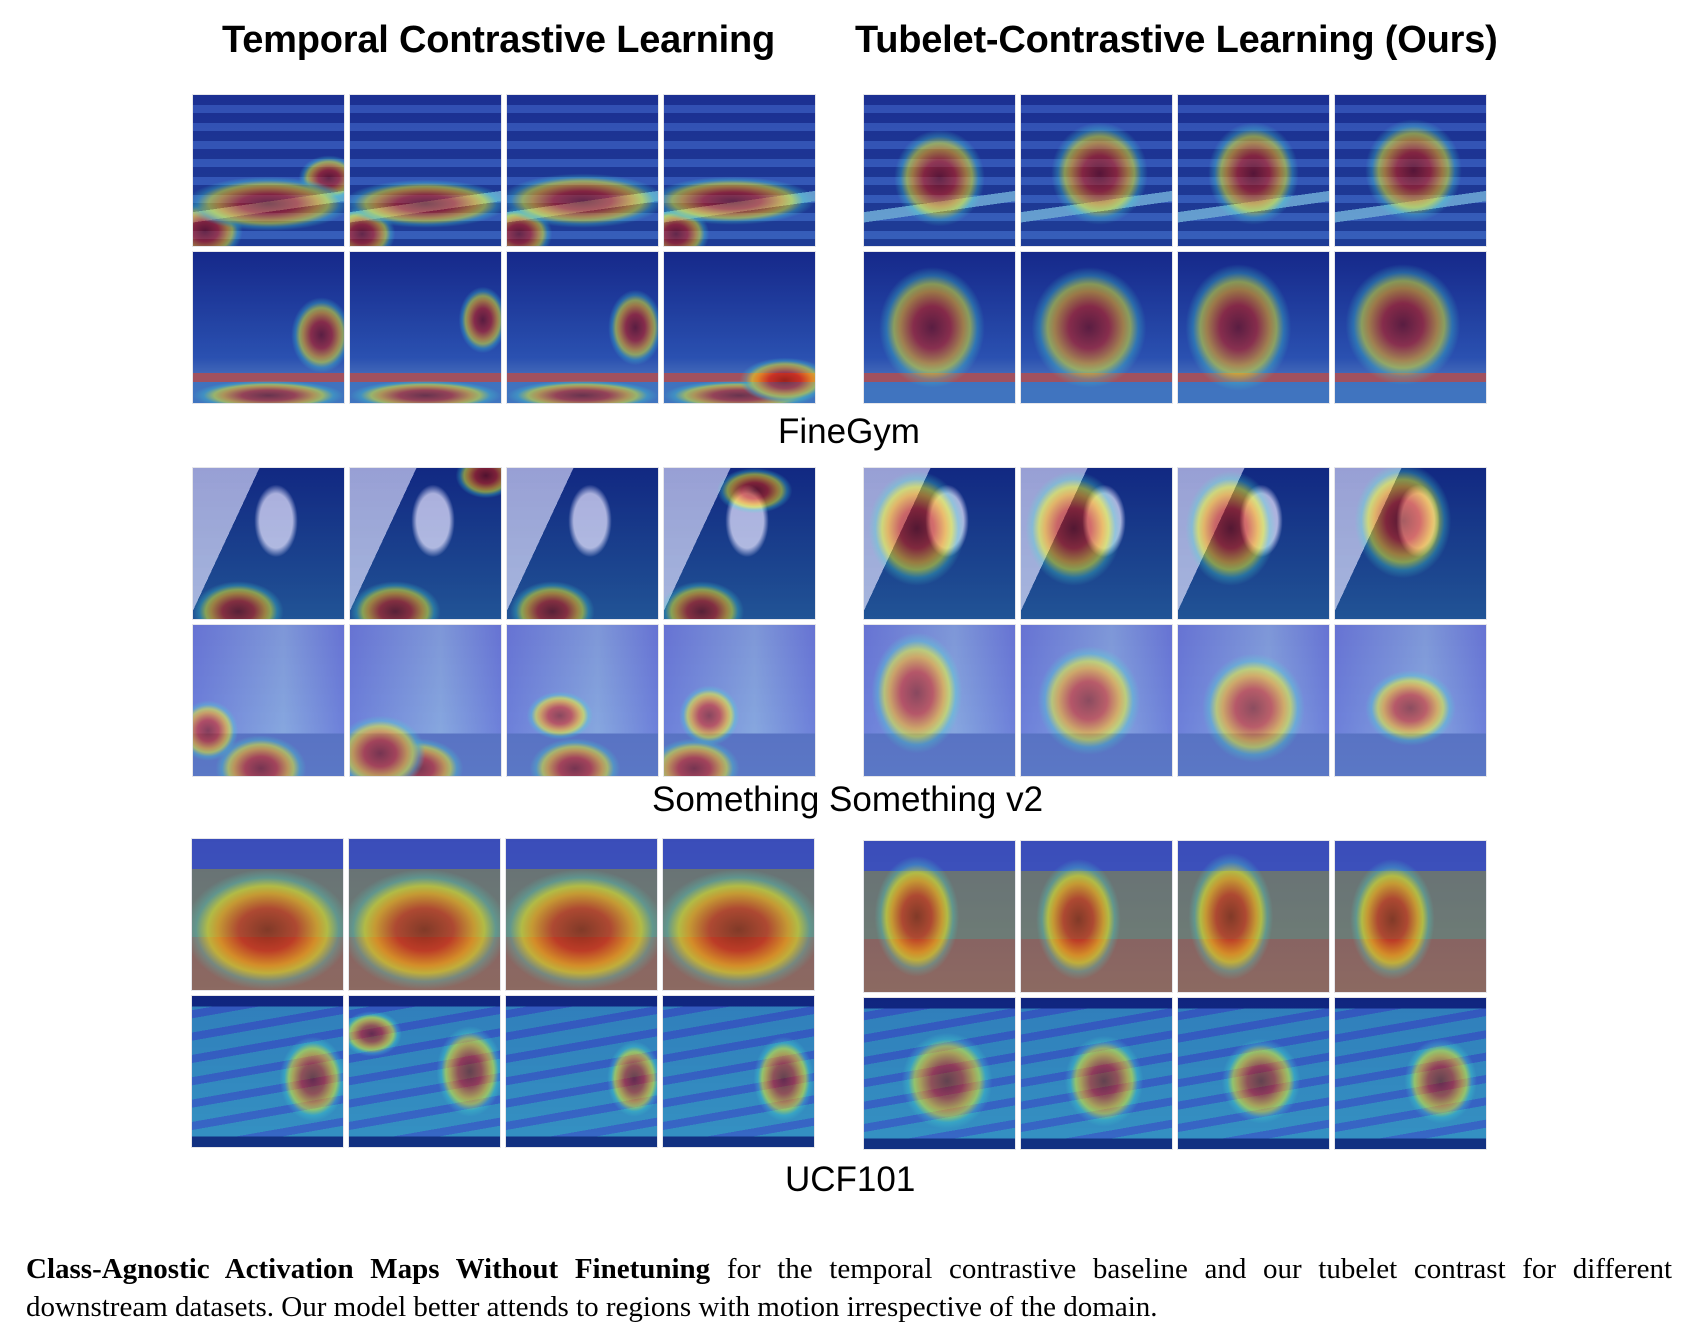 The image size is (1694, 1328). What do you see at coordinates (499, 40) in the screenshot?
I see `column-title-temporal-contrastive: Temporal Contrastive Learning` at bounding box center [499, 40].